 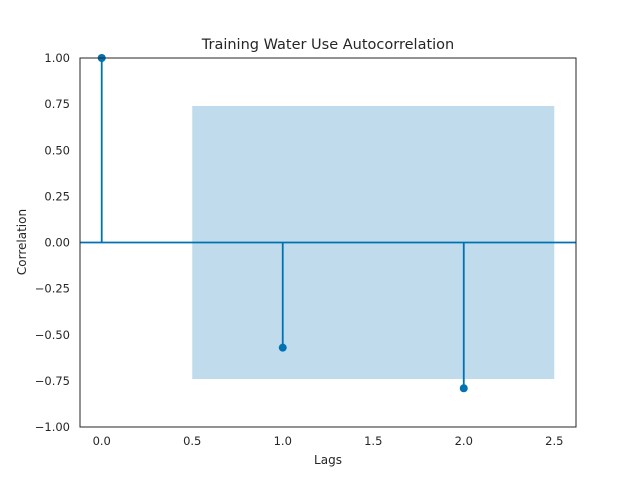 What do you see at coordinates (57, 150) in the screenshot?
I see `y-tick-label: 0.50` at bounding box center [57, 150].